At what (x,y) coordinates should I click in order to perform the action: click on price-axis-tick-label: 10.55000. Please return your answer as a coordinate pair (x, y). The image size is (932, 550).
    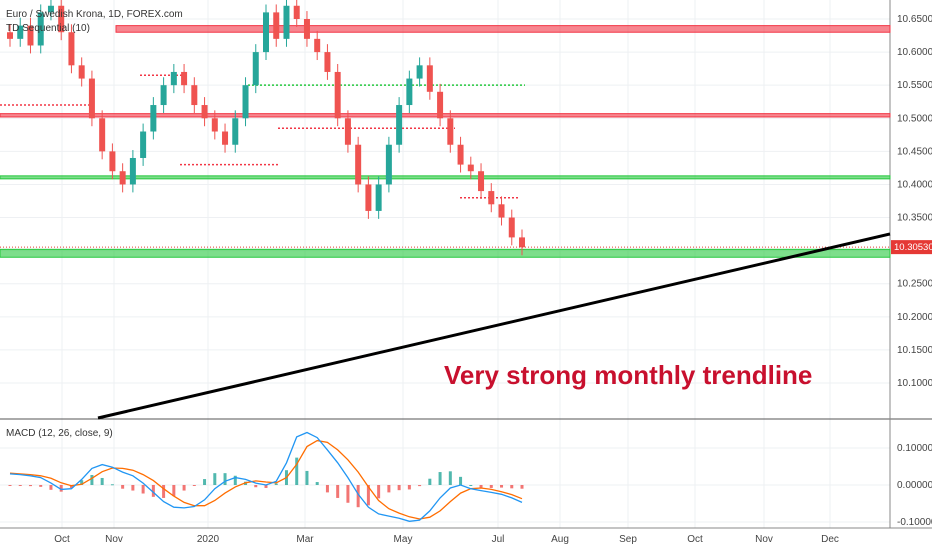
    Looking at the image, I should click on (914, 85).